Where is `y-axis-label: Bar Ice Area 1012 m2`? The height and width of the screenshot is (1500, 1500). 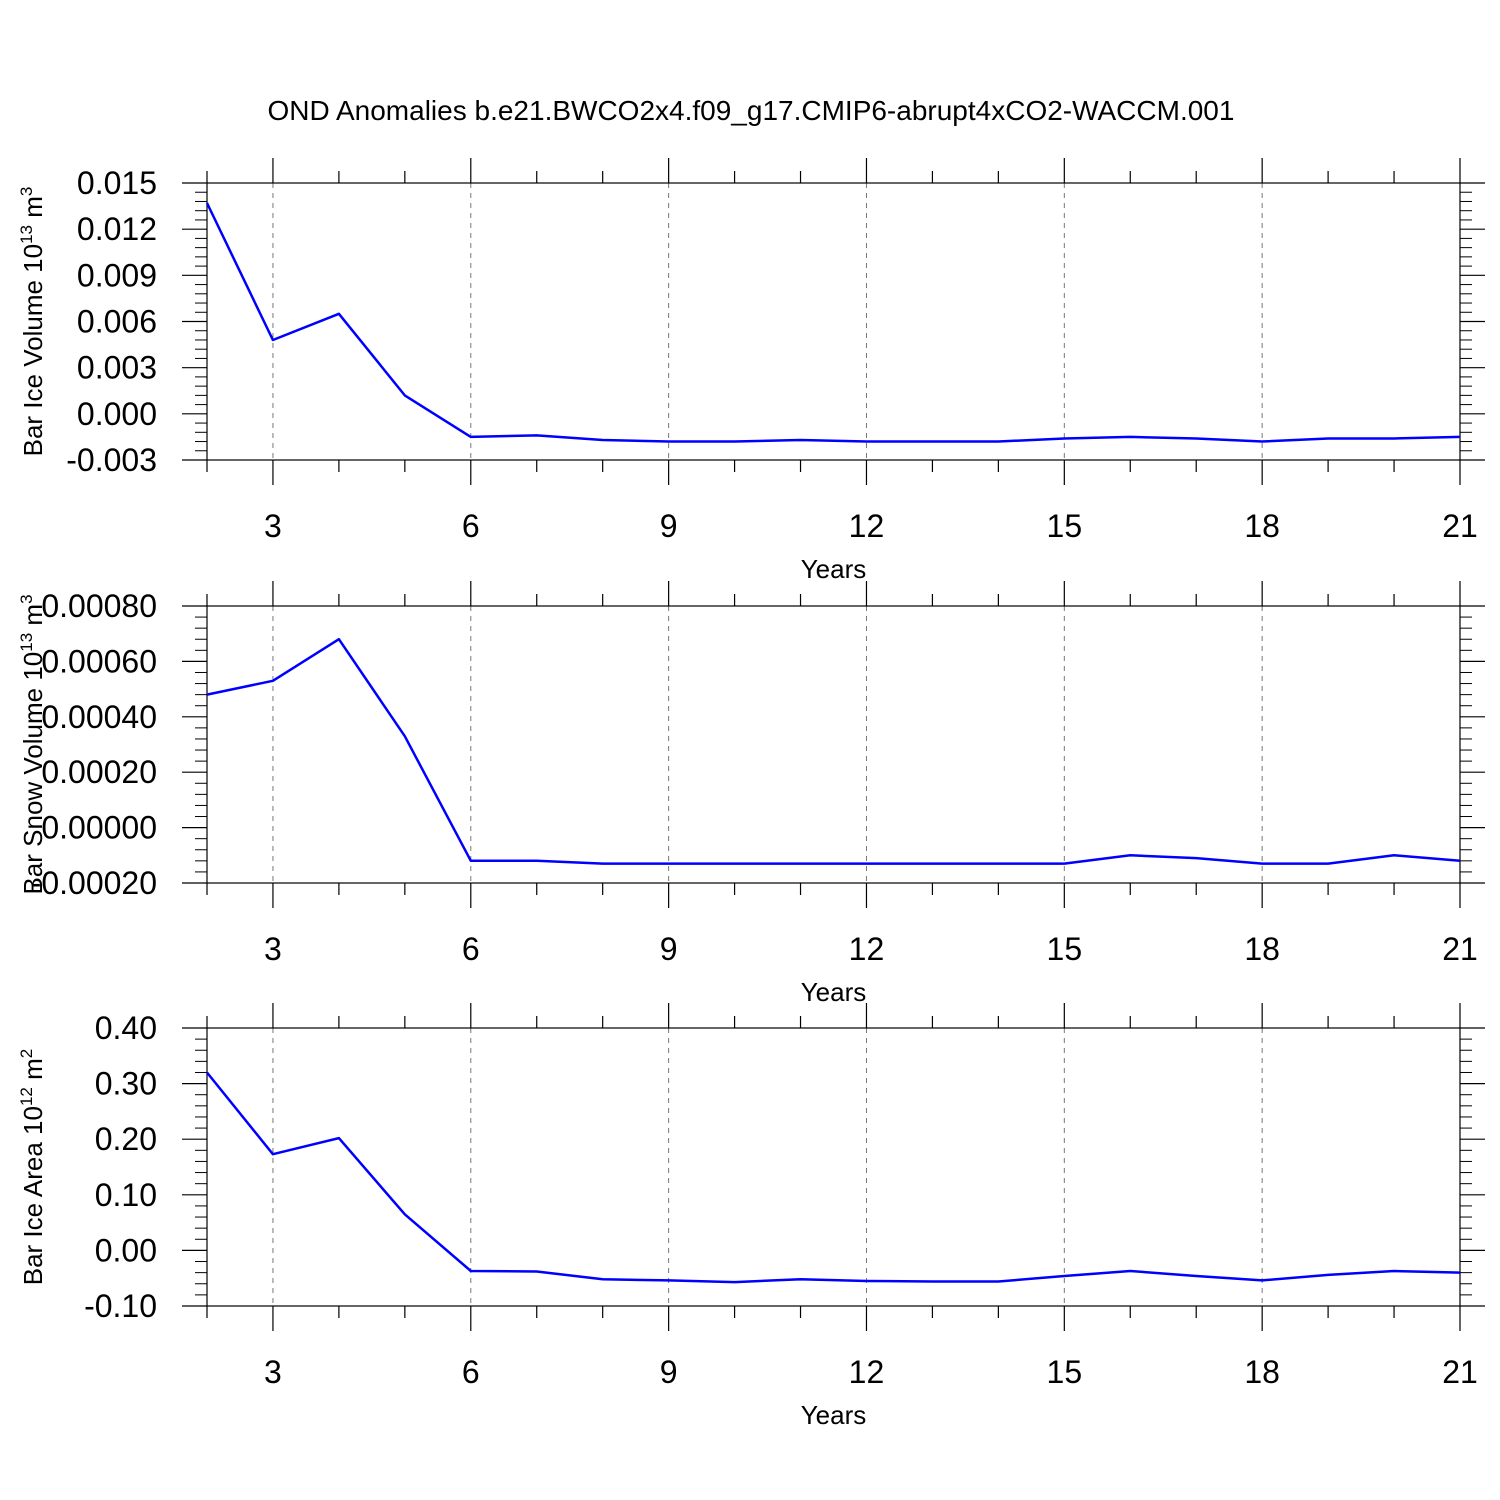 y-axis-label: Bar Ice Area 1012 m2 is located at coordinates (32, 1167).